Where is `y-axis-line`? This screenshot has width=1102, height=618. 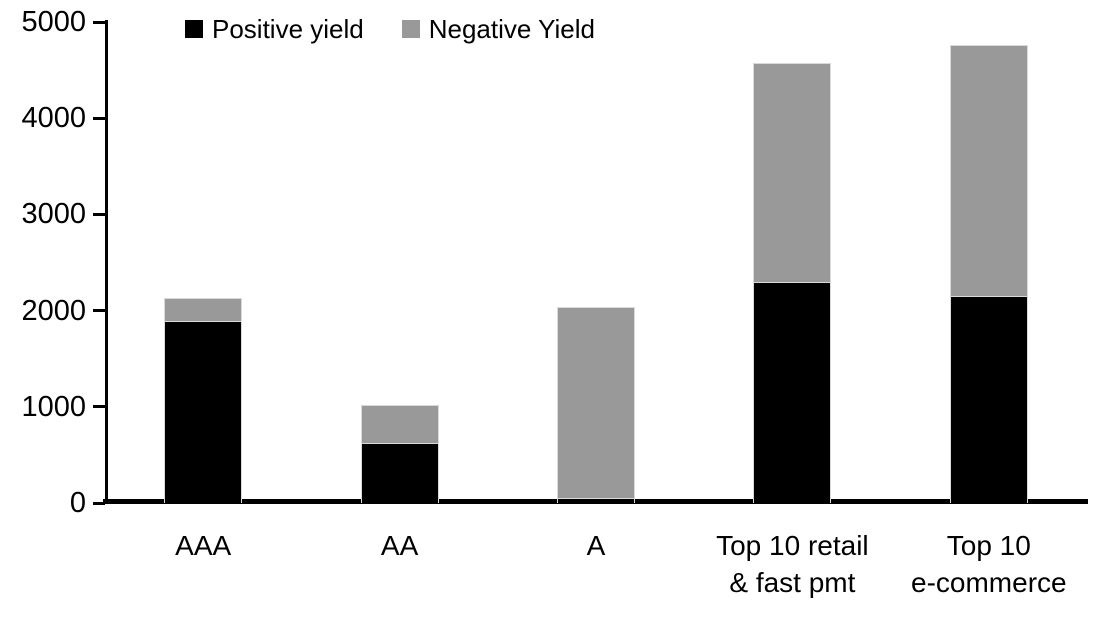
y-axis-line is located at coordinates (106, 261).